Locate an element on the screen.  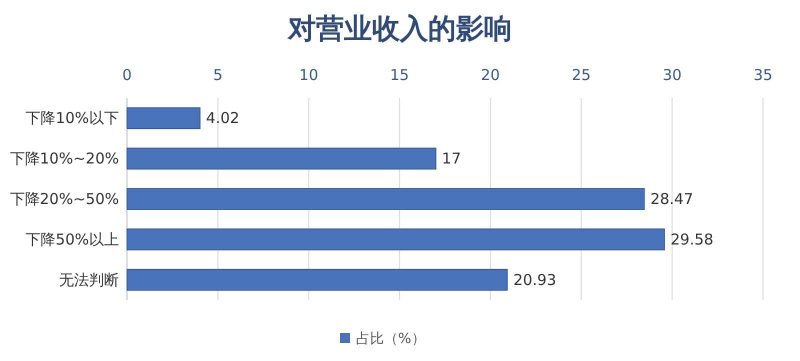
data-label: 28.47 is located at coordinates (672, 199).